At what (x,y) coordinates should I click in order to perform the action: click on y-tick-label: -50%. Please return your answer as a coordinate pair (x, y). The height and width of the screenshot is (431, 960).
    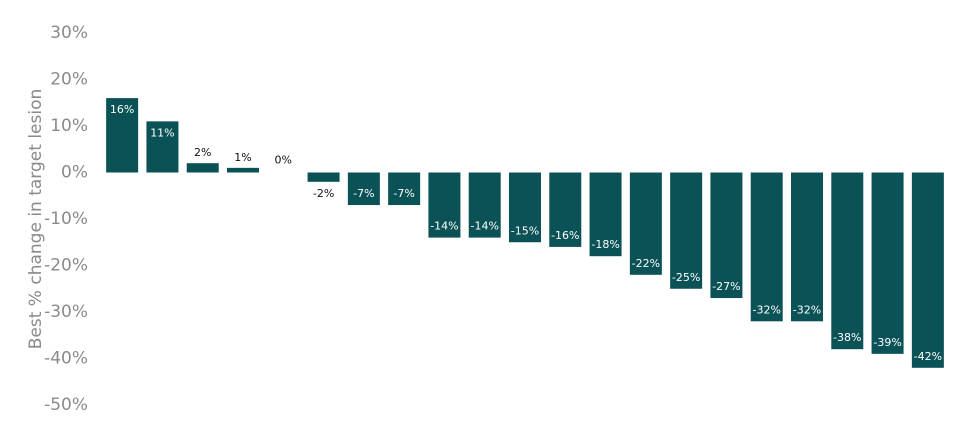
    Looking at the image, I should click on (66, 405).